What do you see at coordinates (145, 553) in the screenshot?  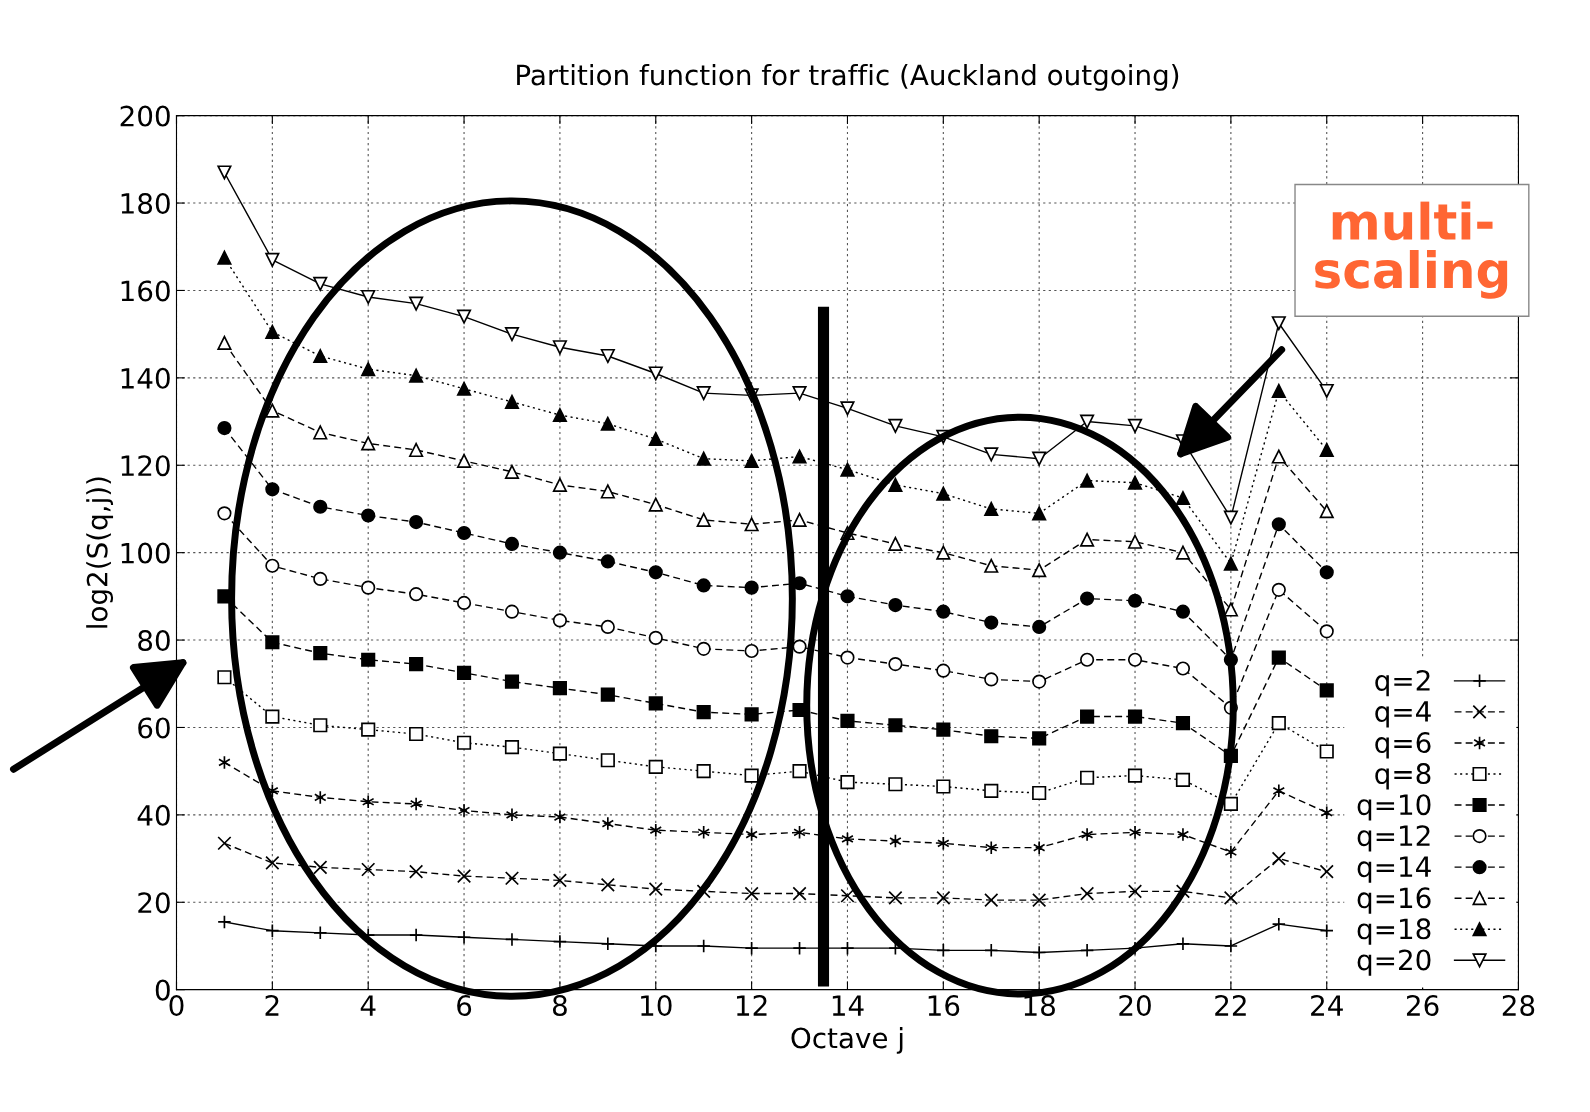 I see `y-tick-label: 100` at bounding box center [145, 553].